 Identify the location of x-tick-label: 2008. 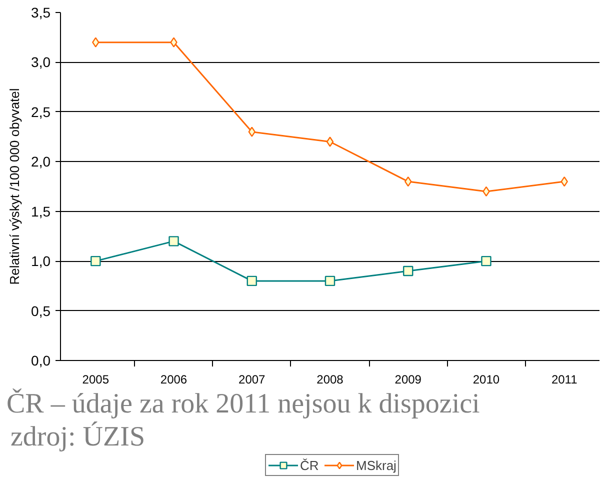
(330, 379).